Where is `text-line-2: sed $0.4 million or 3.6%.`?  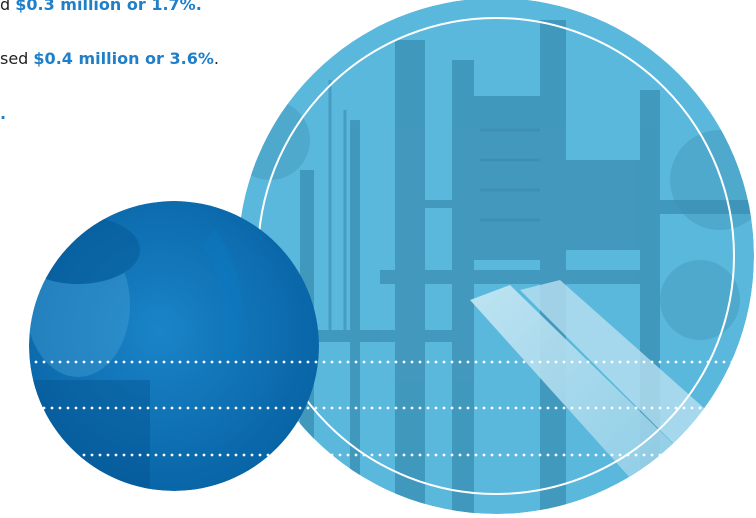 text-line-2: sed $0.4 million or 3.6%. is located at coordinates (109, 58).